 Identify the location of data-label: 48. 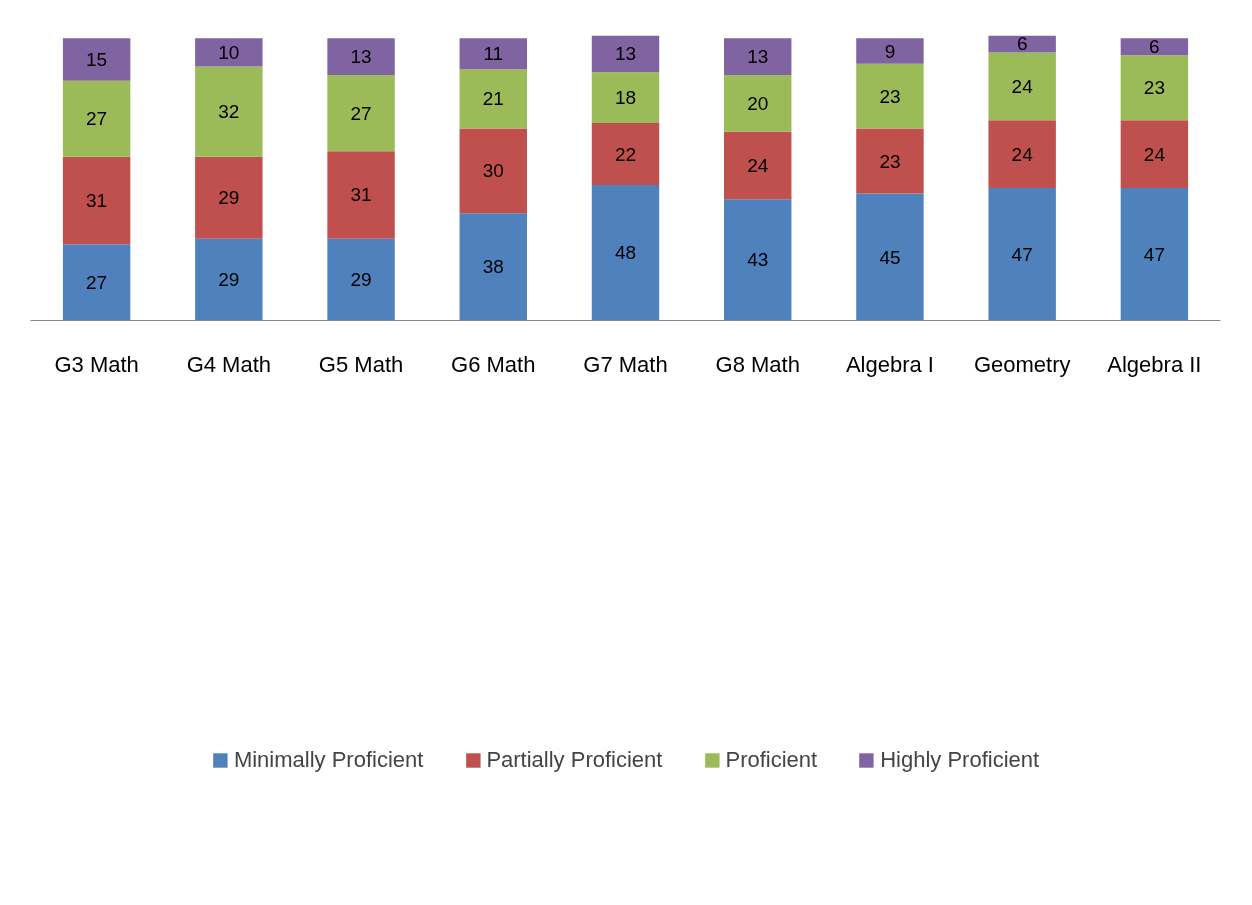
(625, 253).